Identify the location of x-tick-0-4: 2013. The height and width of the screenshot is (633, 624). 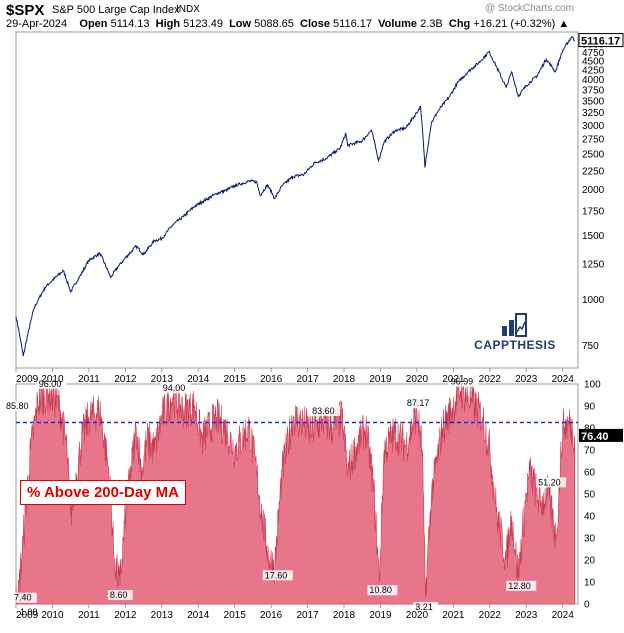
(162, 379).